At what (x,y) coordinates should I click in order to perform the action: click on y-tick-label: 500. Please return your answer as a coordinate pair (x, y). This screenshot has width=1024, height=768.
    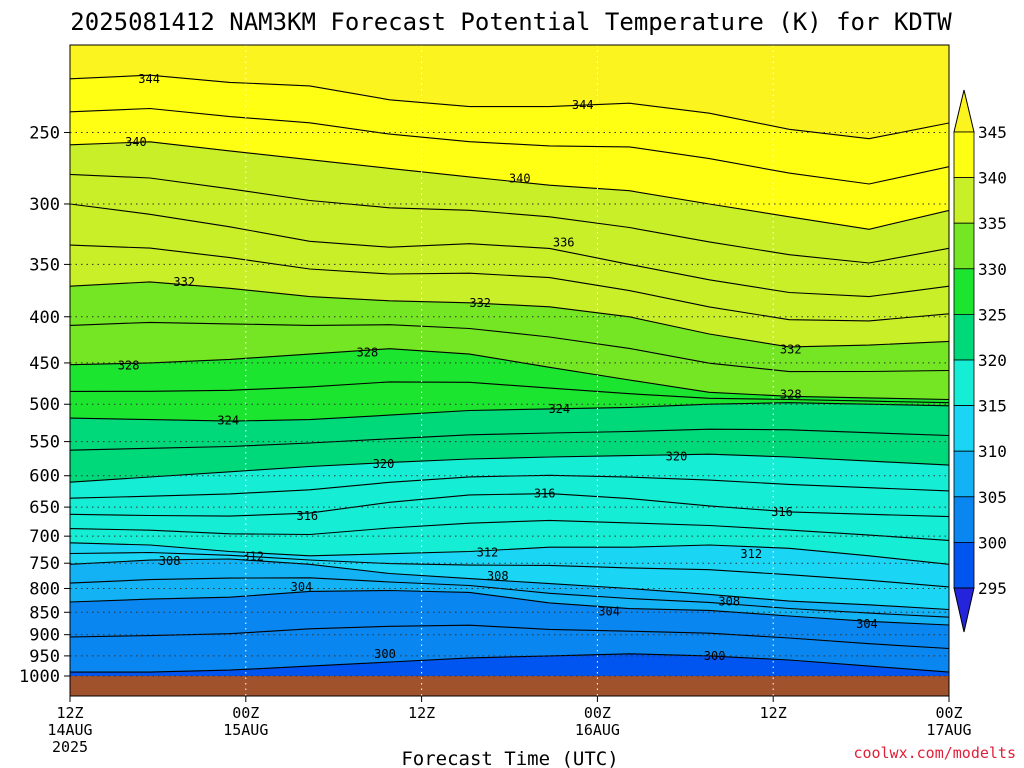
    Looking at the image, I should click on (44, 405).